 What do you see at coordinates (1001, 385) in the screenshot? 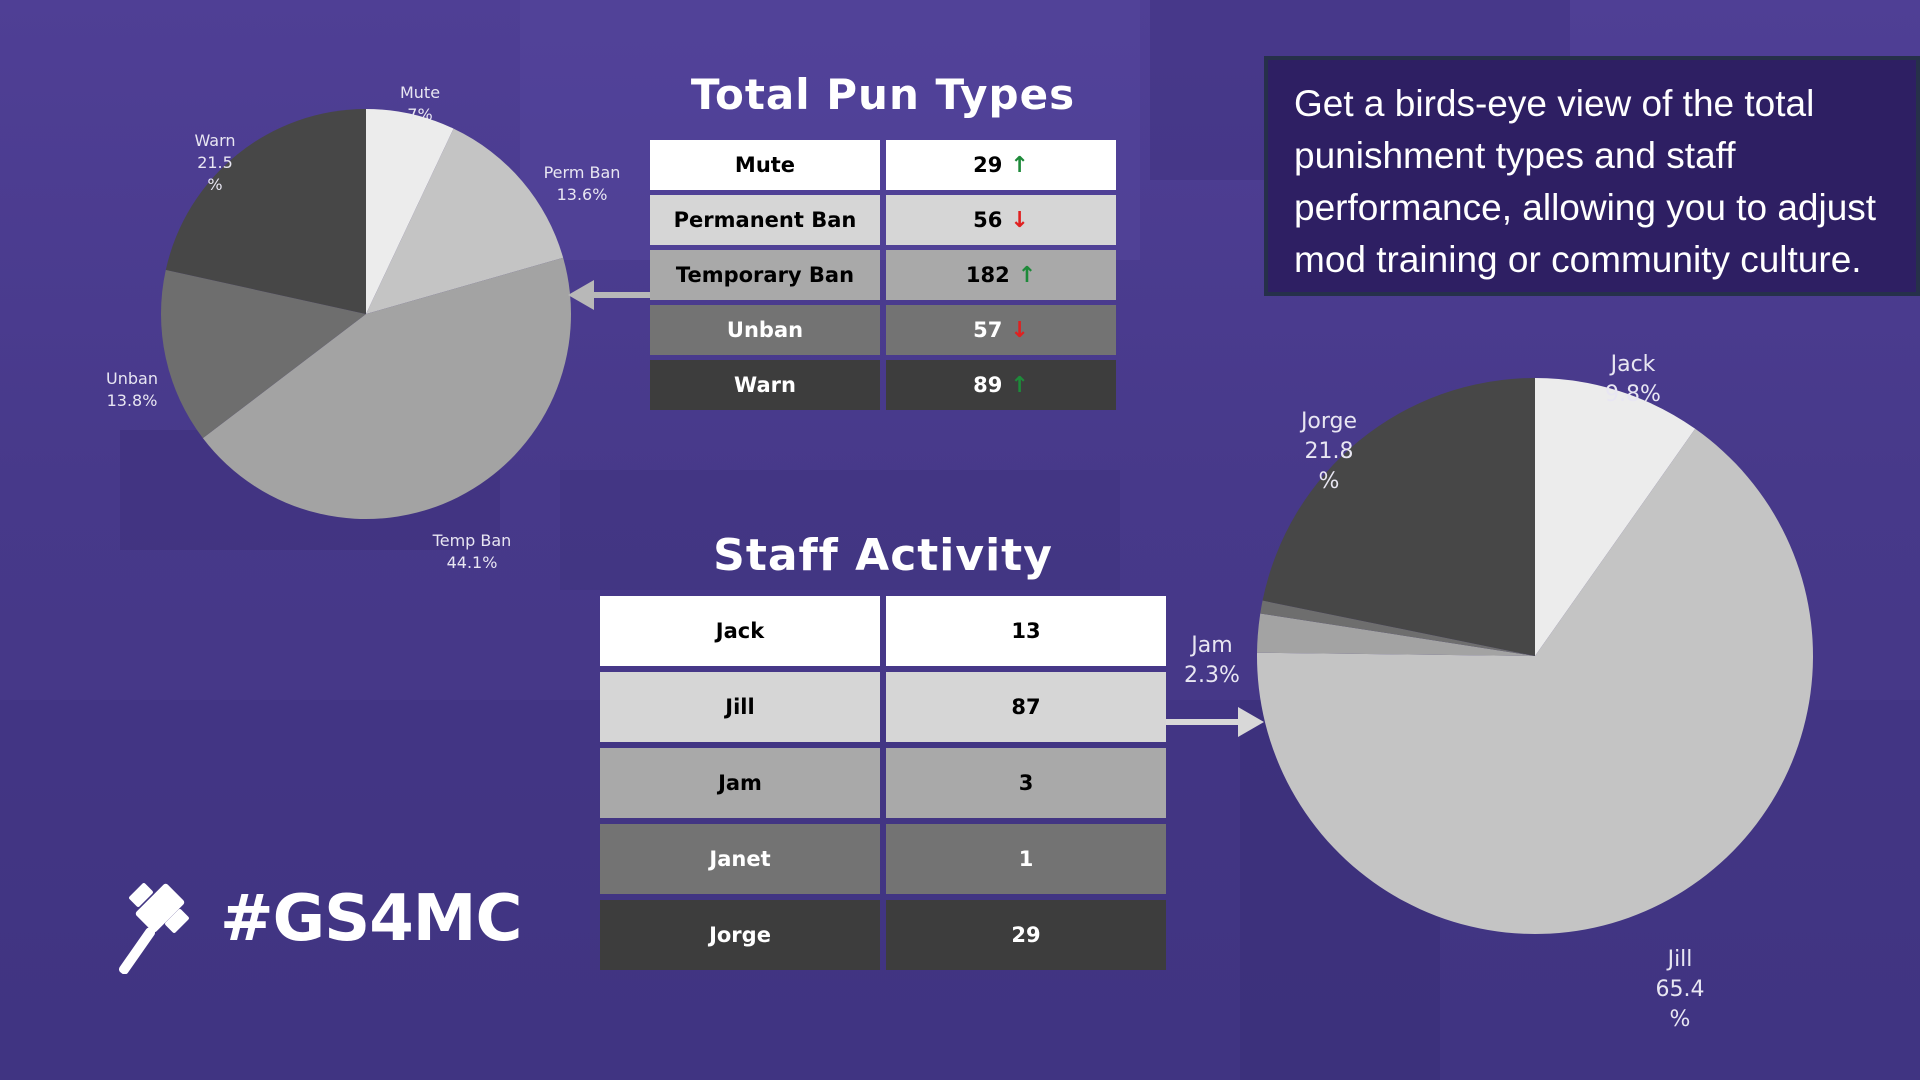
I see `pun-types-row-value: 89 ↑` at bounding box center [1001, 385].